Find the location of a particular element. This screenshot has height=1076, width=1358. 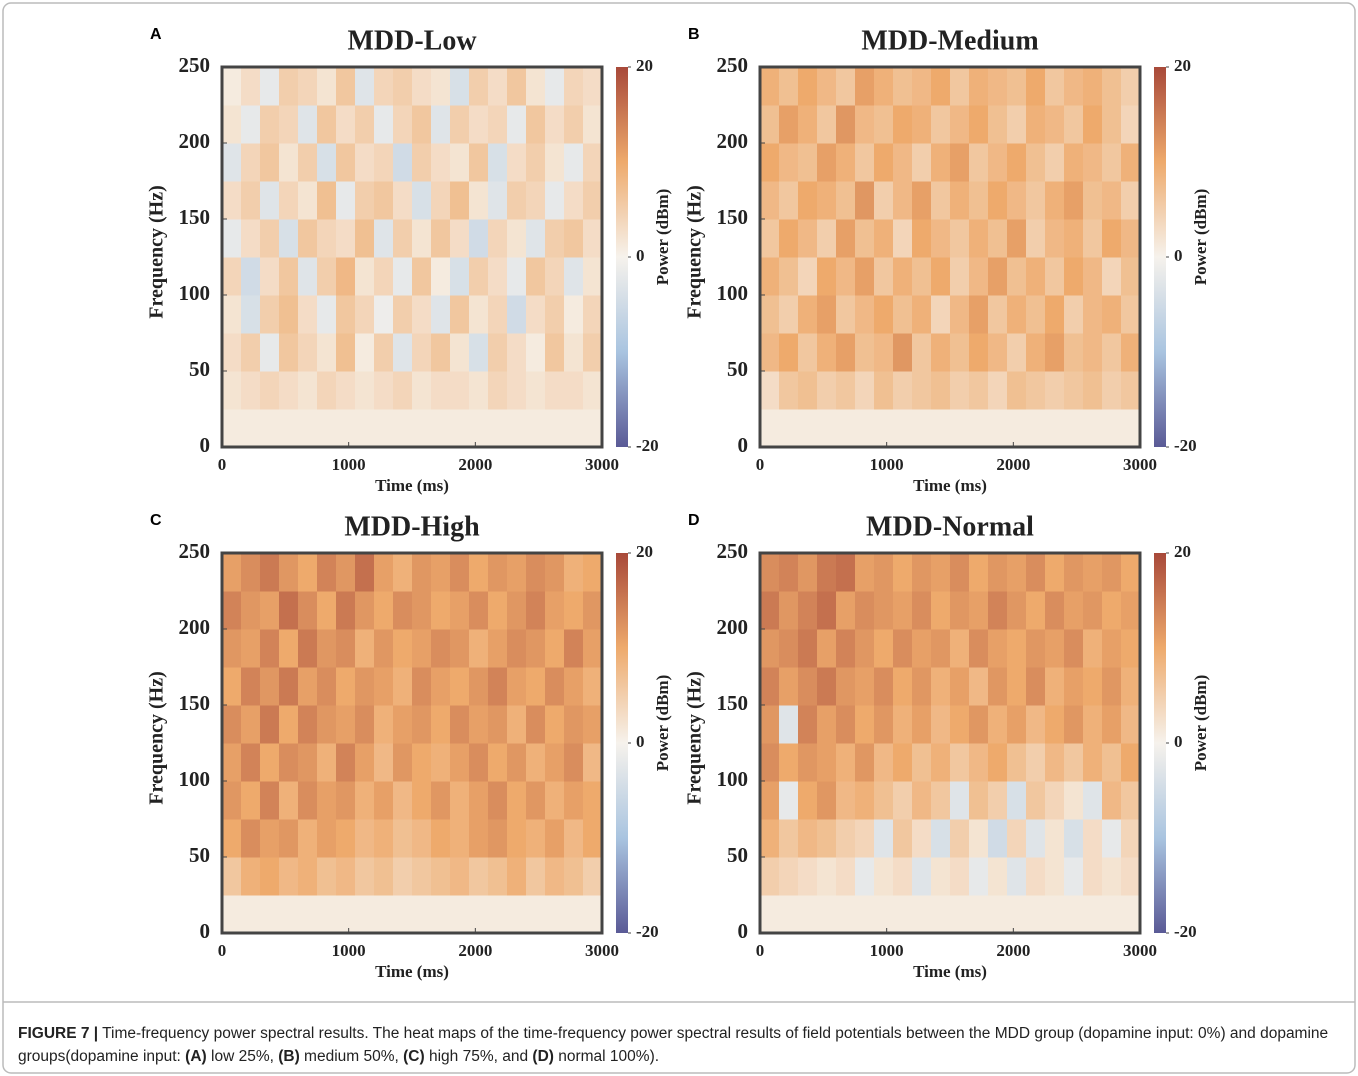

colorbar-tick-label: 20 is located at coordinates (1182, 65).